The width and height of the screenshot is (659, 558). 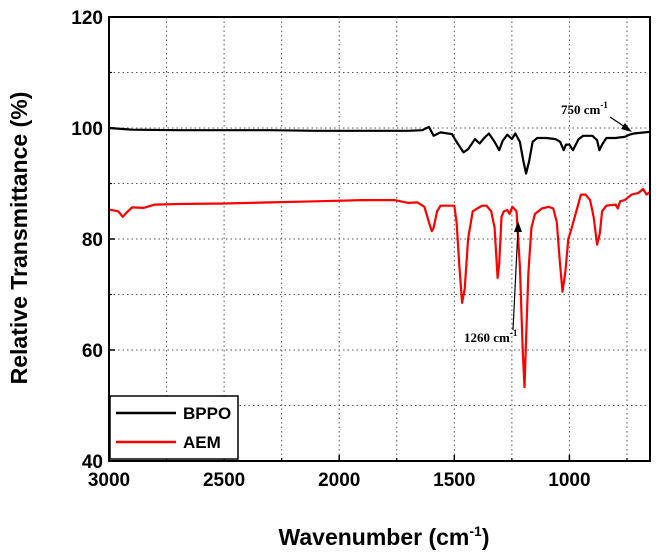 What do you see at coordinates (92, 240) in the screenshot?
I see `y-tick-label: 80` at bounding box center [92, 240].